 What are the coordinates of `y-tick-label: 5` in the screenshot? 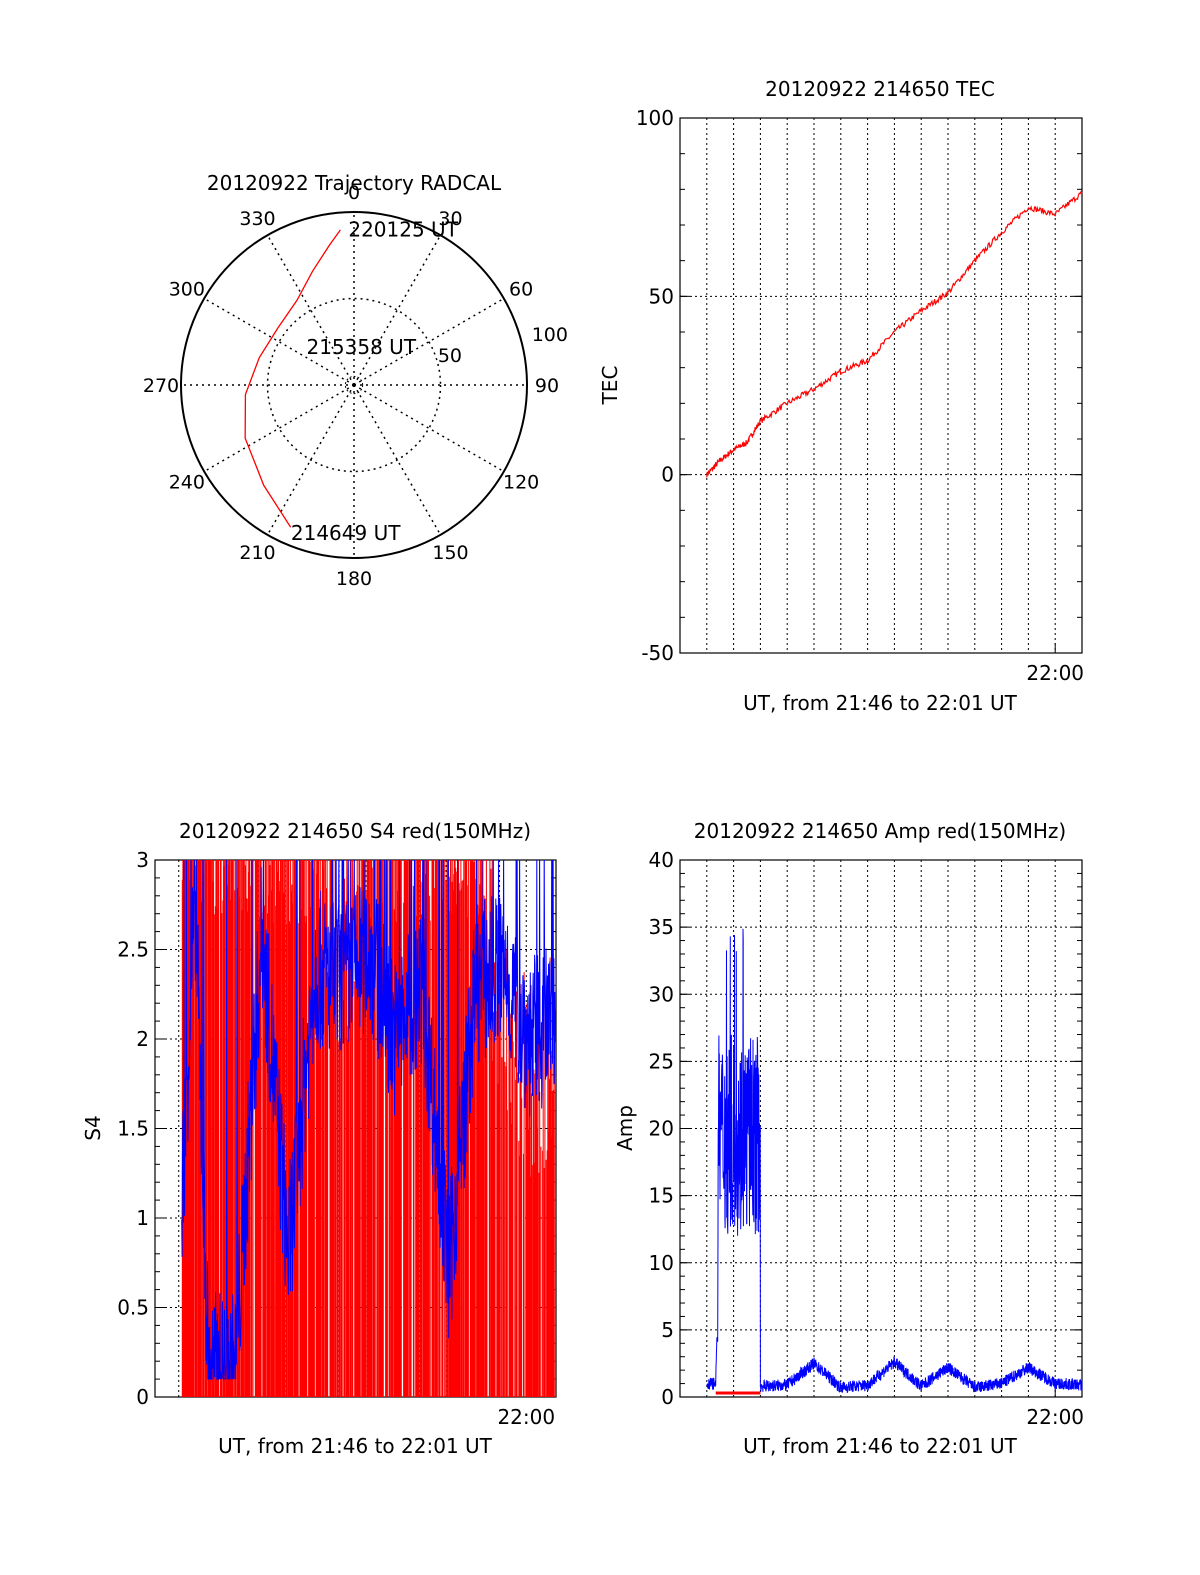 It's located at (667, 1330).